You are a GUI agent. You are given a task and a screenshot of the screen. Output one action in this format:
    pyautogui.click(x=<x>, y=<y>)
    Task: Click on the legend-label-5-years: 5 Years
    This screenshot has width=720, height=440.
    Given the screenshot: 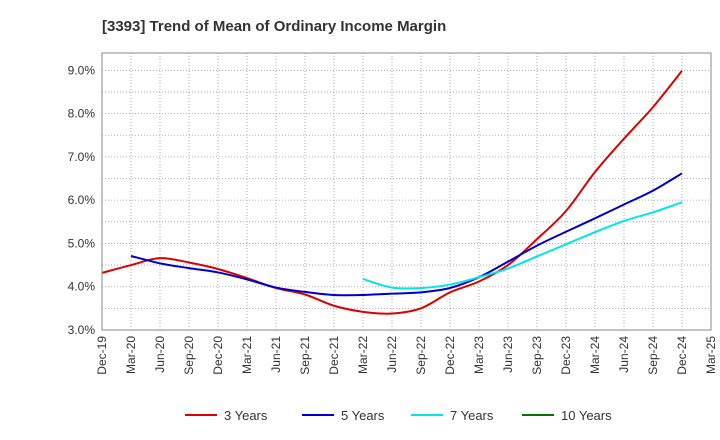 What is the action you would take?
    pyautogui.click(x=363, y=415)
    